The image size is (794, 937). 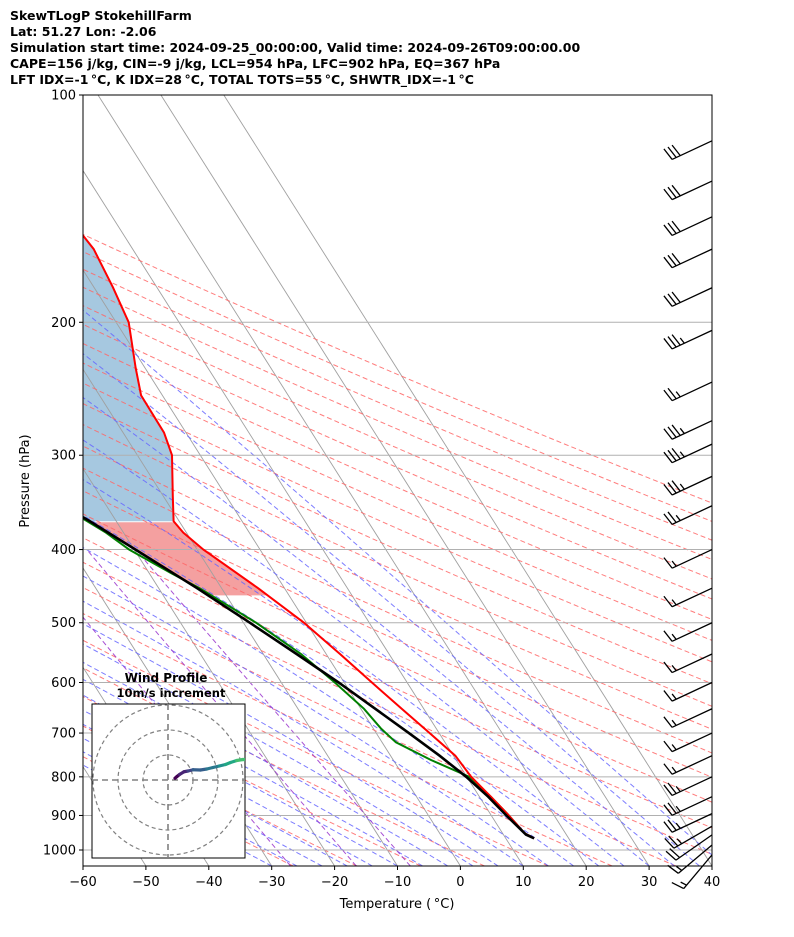 What do you see at coordinates (166, 678) in the screenshot?
I see `hodograph-title: Wind Profile` at bounding box center [166, 678].